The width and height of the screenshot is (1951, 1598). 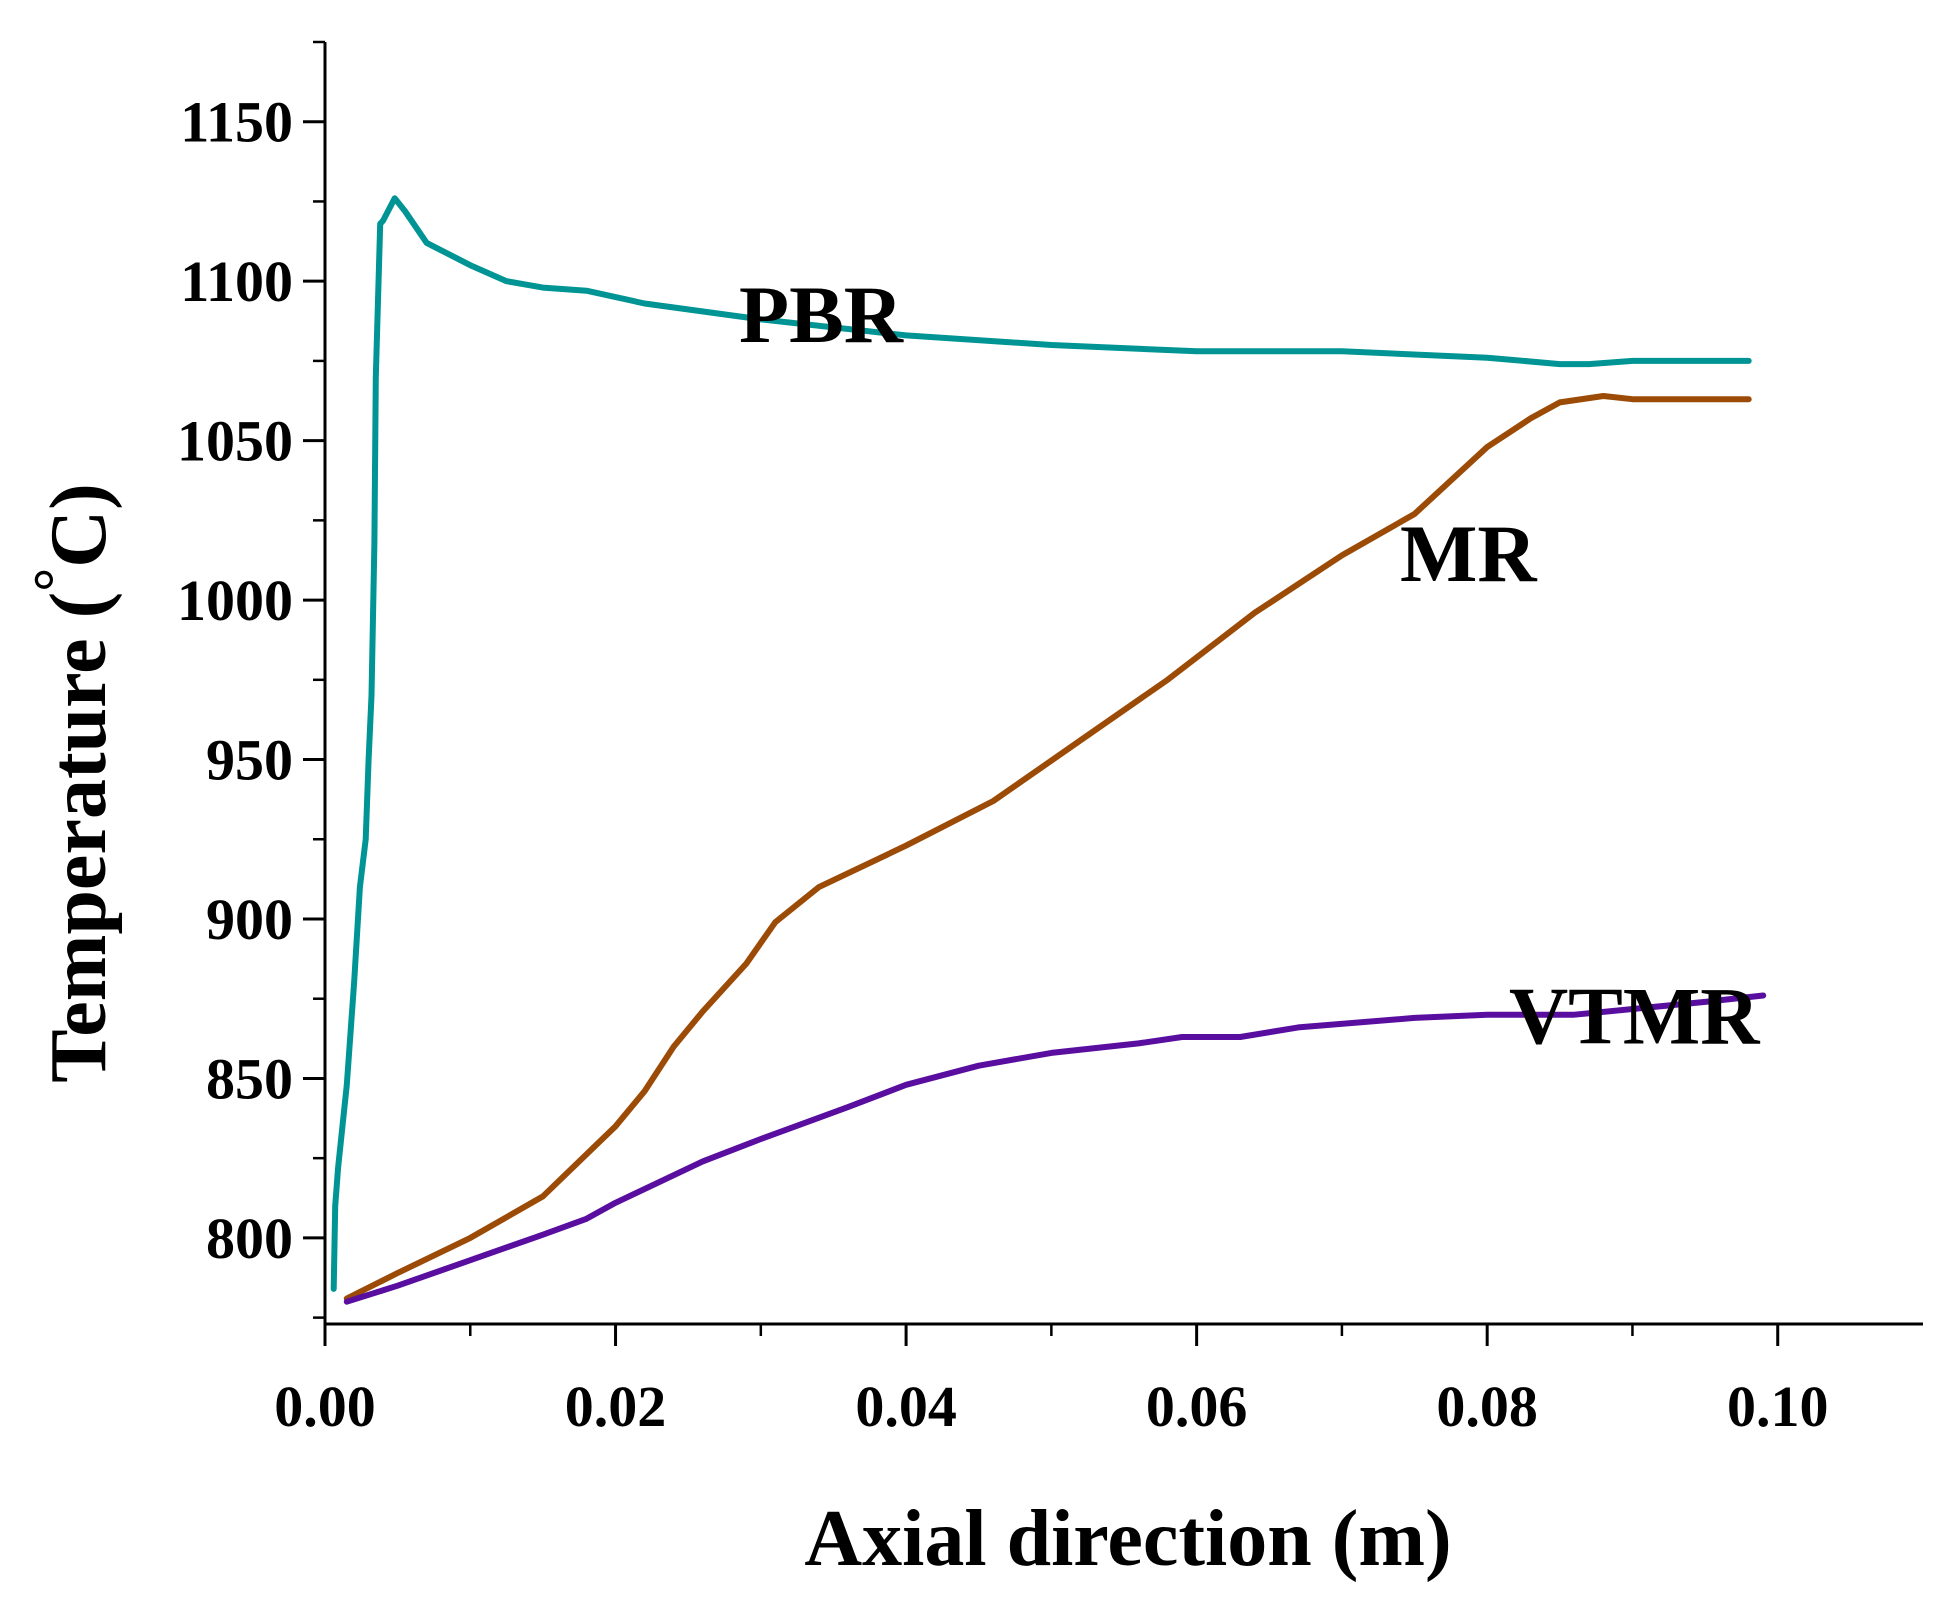 I want to click on x-tick-label: 0.06, so click(x=1197, y=1406).